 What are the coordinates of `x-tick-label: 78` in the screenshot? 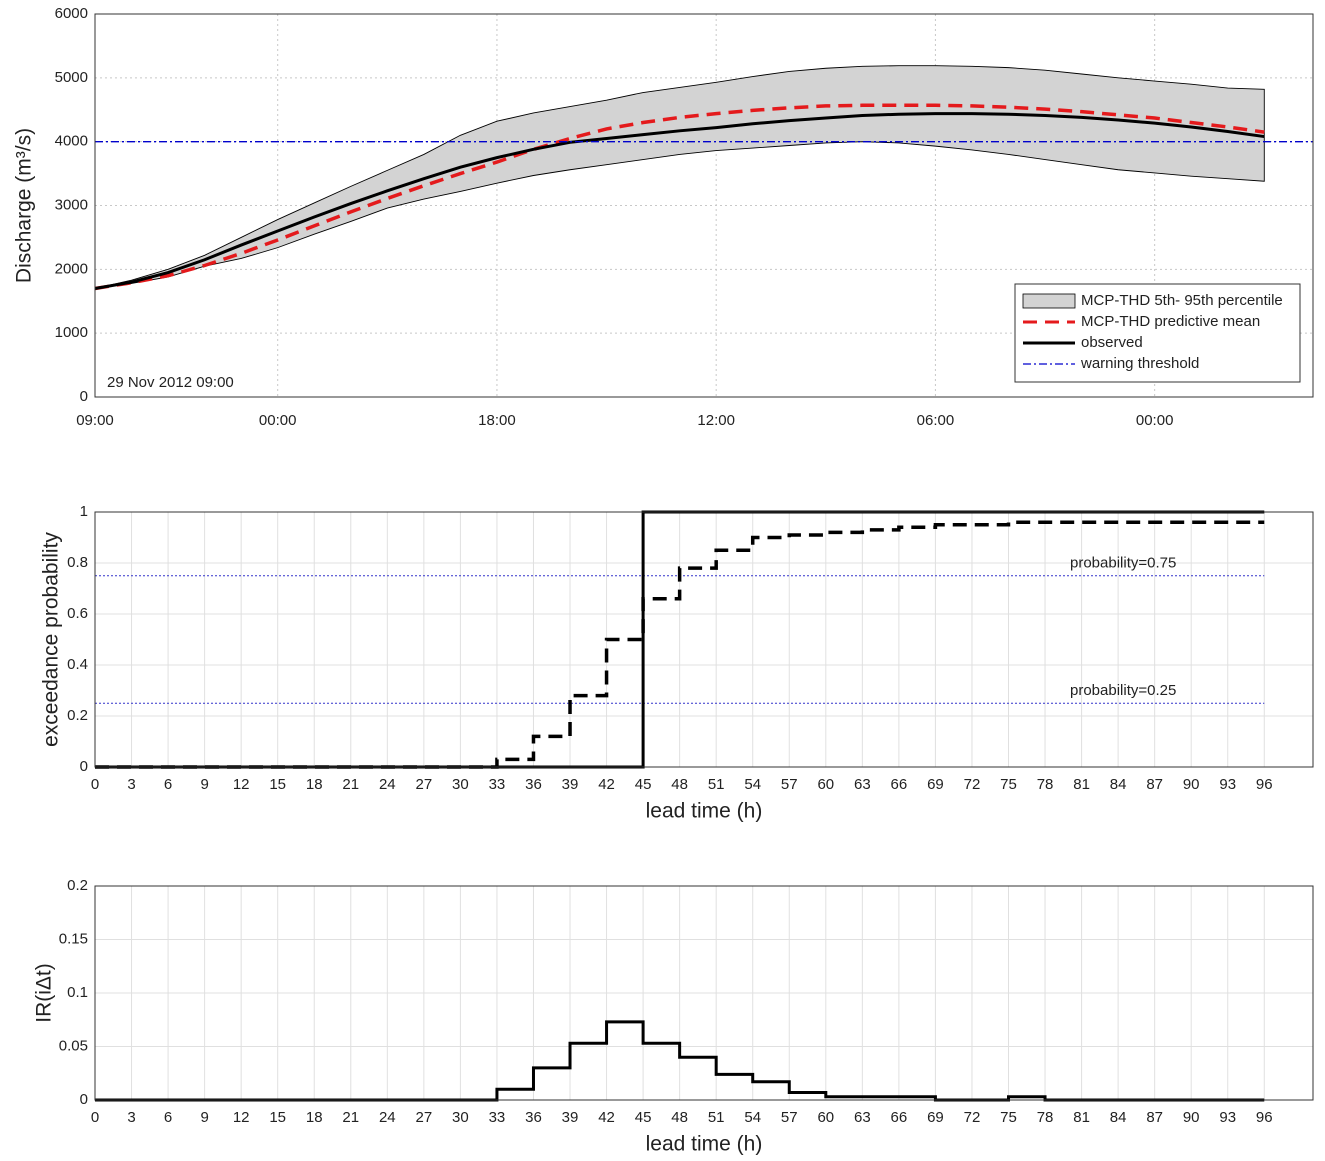 It's located at (1045, 784).